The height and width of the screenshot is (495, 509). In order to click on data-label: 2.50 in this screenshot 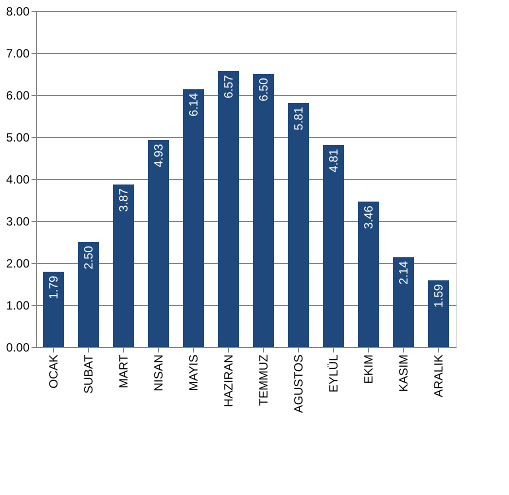, I will do `click(89, 258)`.